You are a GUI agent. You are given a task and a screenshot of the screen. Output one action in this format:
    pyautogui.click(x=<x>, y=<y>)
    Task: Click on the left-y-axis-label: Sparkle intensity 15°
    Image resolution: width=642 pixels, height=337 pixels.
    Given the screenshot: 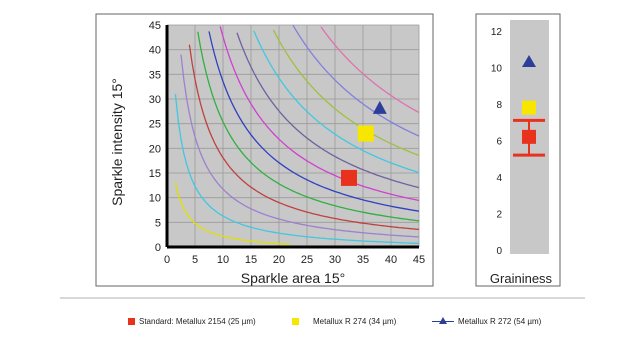 What is the action you would take?
    pyautogui.click(x=117, y=142)
    